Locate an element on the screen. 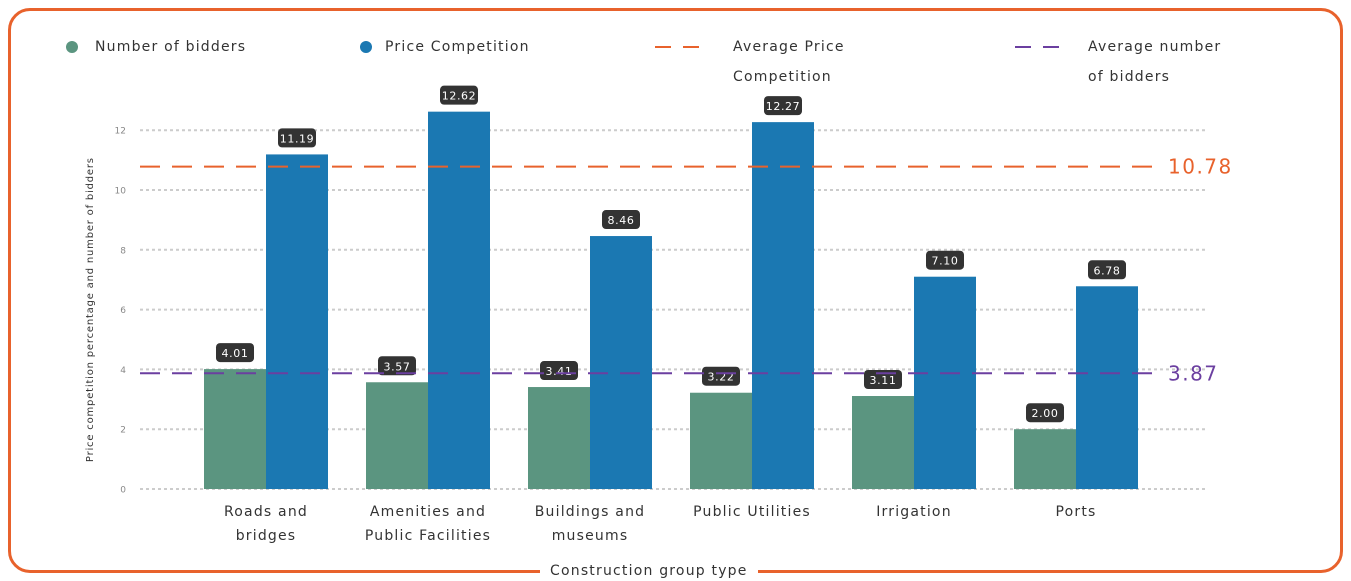  y-tick-label: 0 is located at coordinates (123, 491).